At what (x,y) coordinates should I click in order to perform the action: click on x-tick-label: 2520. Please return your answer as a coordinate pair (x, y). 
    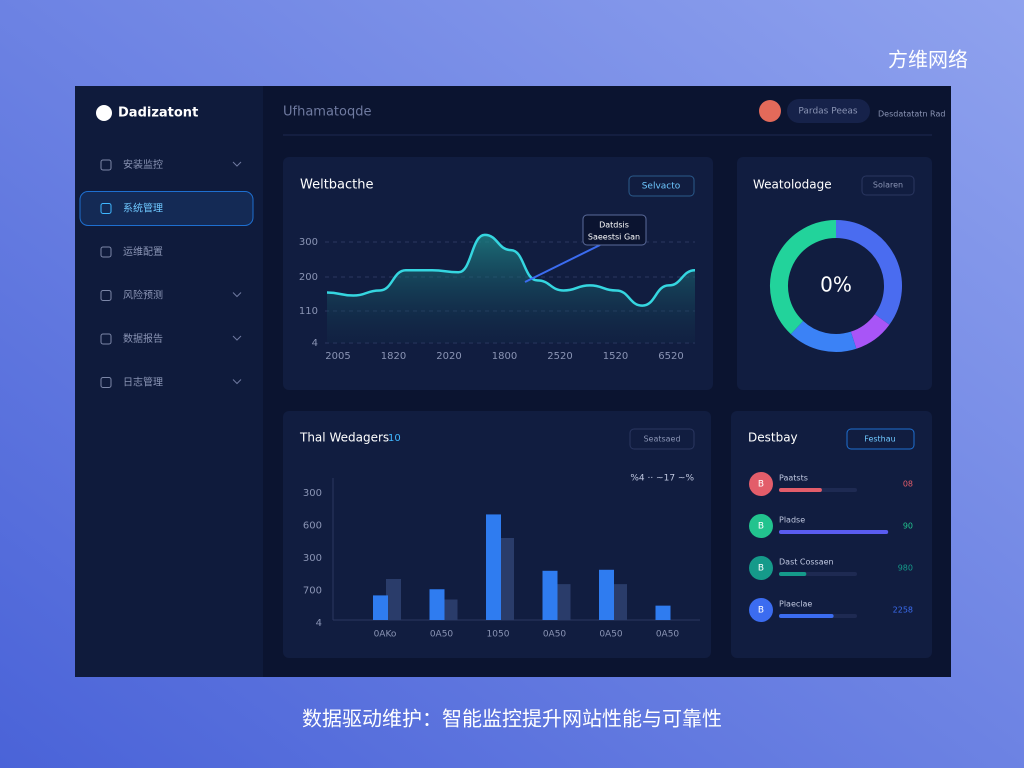
    Looking at the image, I should click on (559, 356).